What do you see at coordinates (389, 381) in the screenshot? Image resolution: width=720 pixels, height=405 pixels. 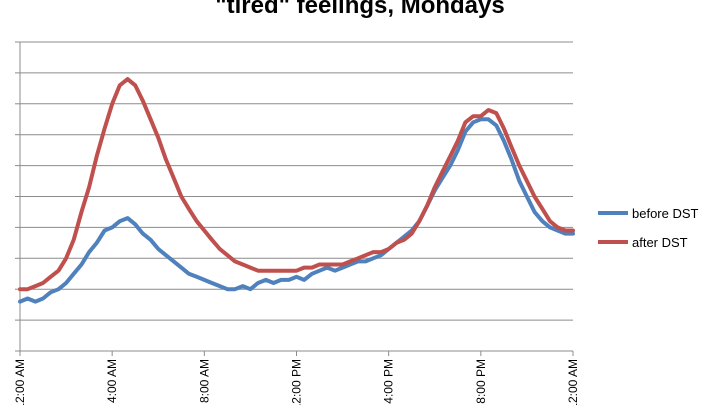 I see `x-tick-label: 4:00 PM` at bounding box center [389, 381].